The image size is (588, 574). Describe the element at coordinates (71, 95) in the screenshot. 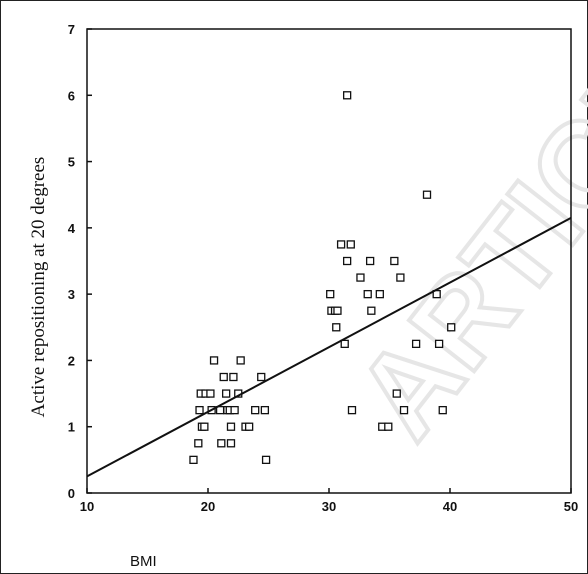

I see `y-tick-label: 6` at that location.